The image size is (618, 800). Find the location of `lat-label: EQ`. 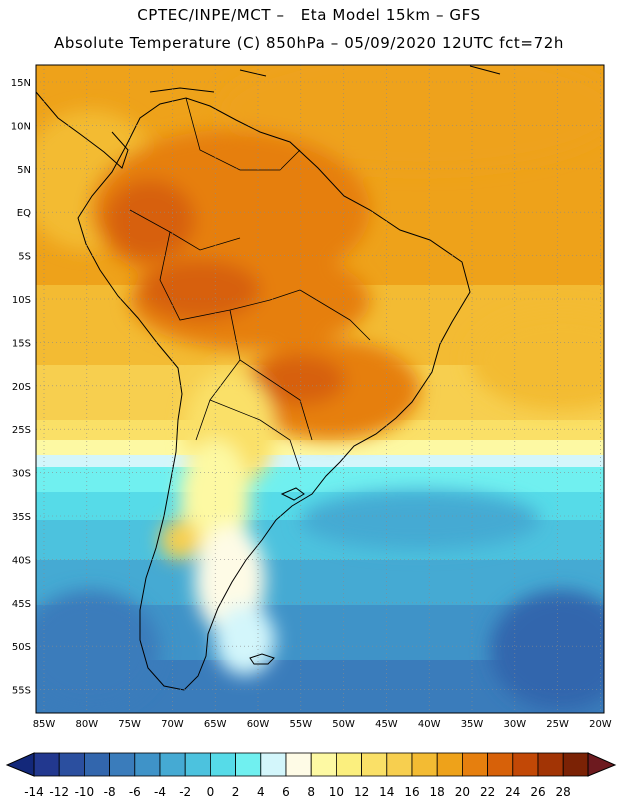

lat-label: EQ is located at coordinates (24, 213).